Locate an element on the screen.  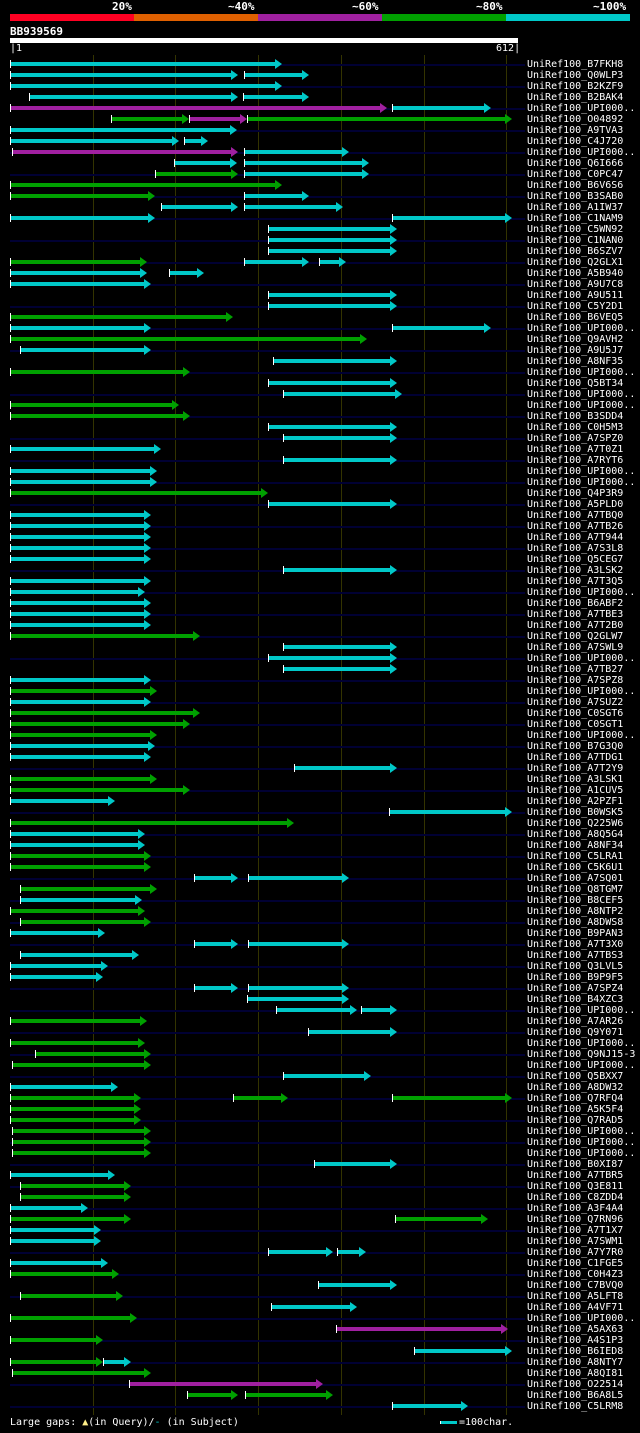
hit-row: UniRef100_A7TB27 is located at coordinates (320, 669).